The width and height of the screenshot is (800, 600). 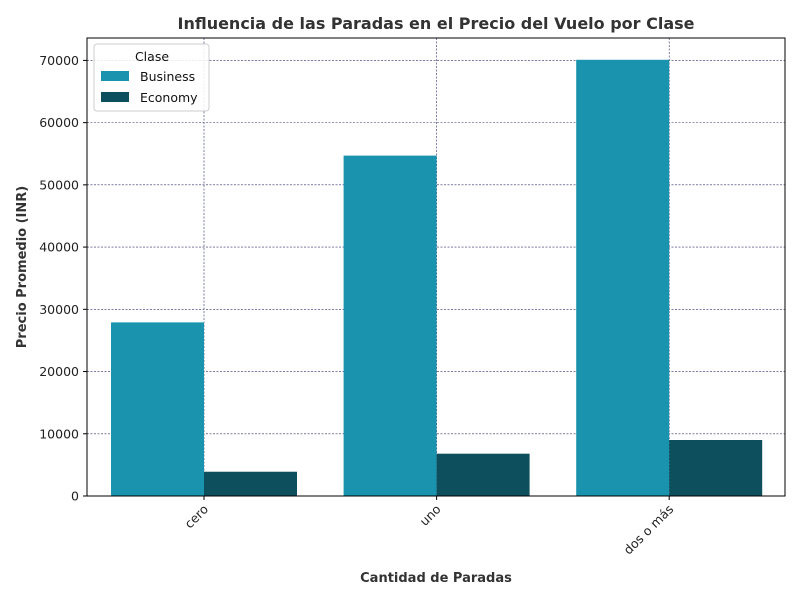 I want to click on y-tick-label: 70000, so click(x=59, y=60).